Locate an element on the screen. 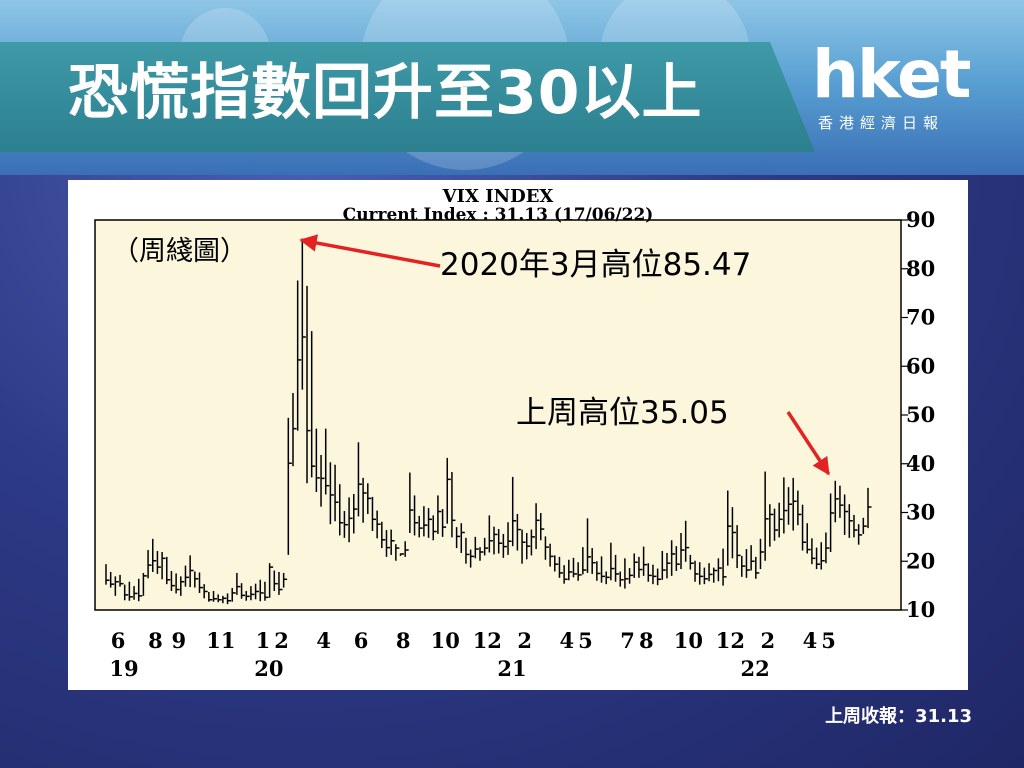 The width and height of the screenshot is (1024, 768). y-tick-label: 20 is located at coordinates (920, 560).